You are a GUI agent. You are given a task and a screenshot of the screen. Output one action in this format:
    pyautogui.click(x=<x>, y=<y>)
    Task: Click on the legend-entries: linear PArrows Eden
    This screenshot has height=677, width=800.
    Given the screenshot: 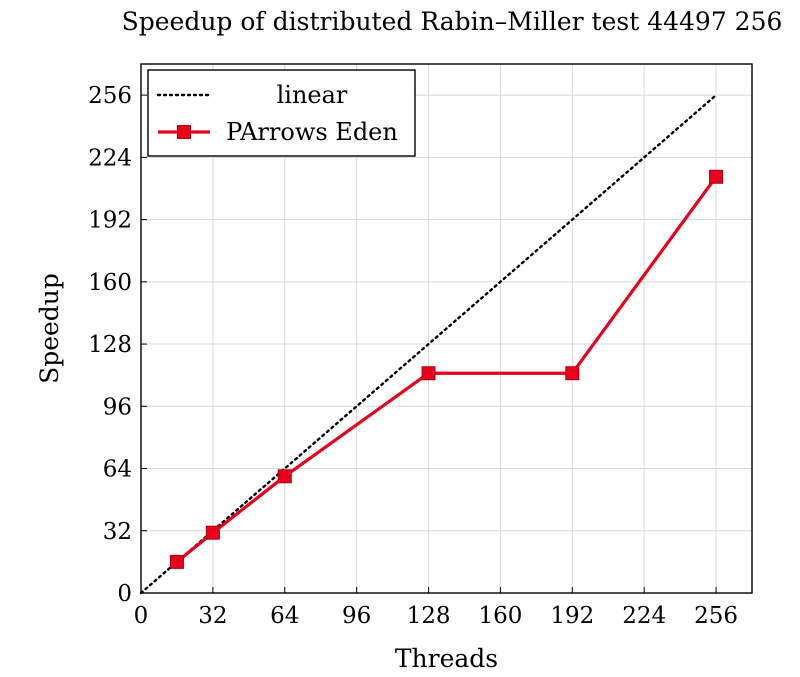 What is the action you would take?
    pyautogui.click(x=277, y=113)
    